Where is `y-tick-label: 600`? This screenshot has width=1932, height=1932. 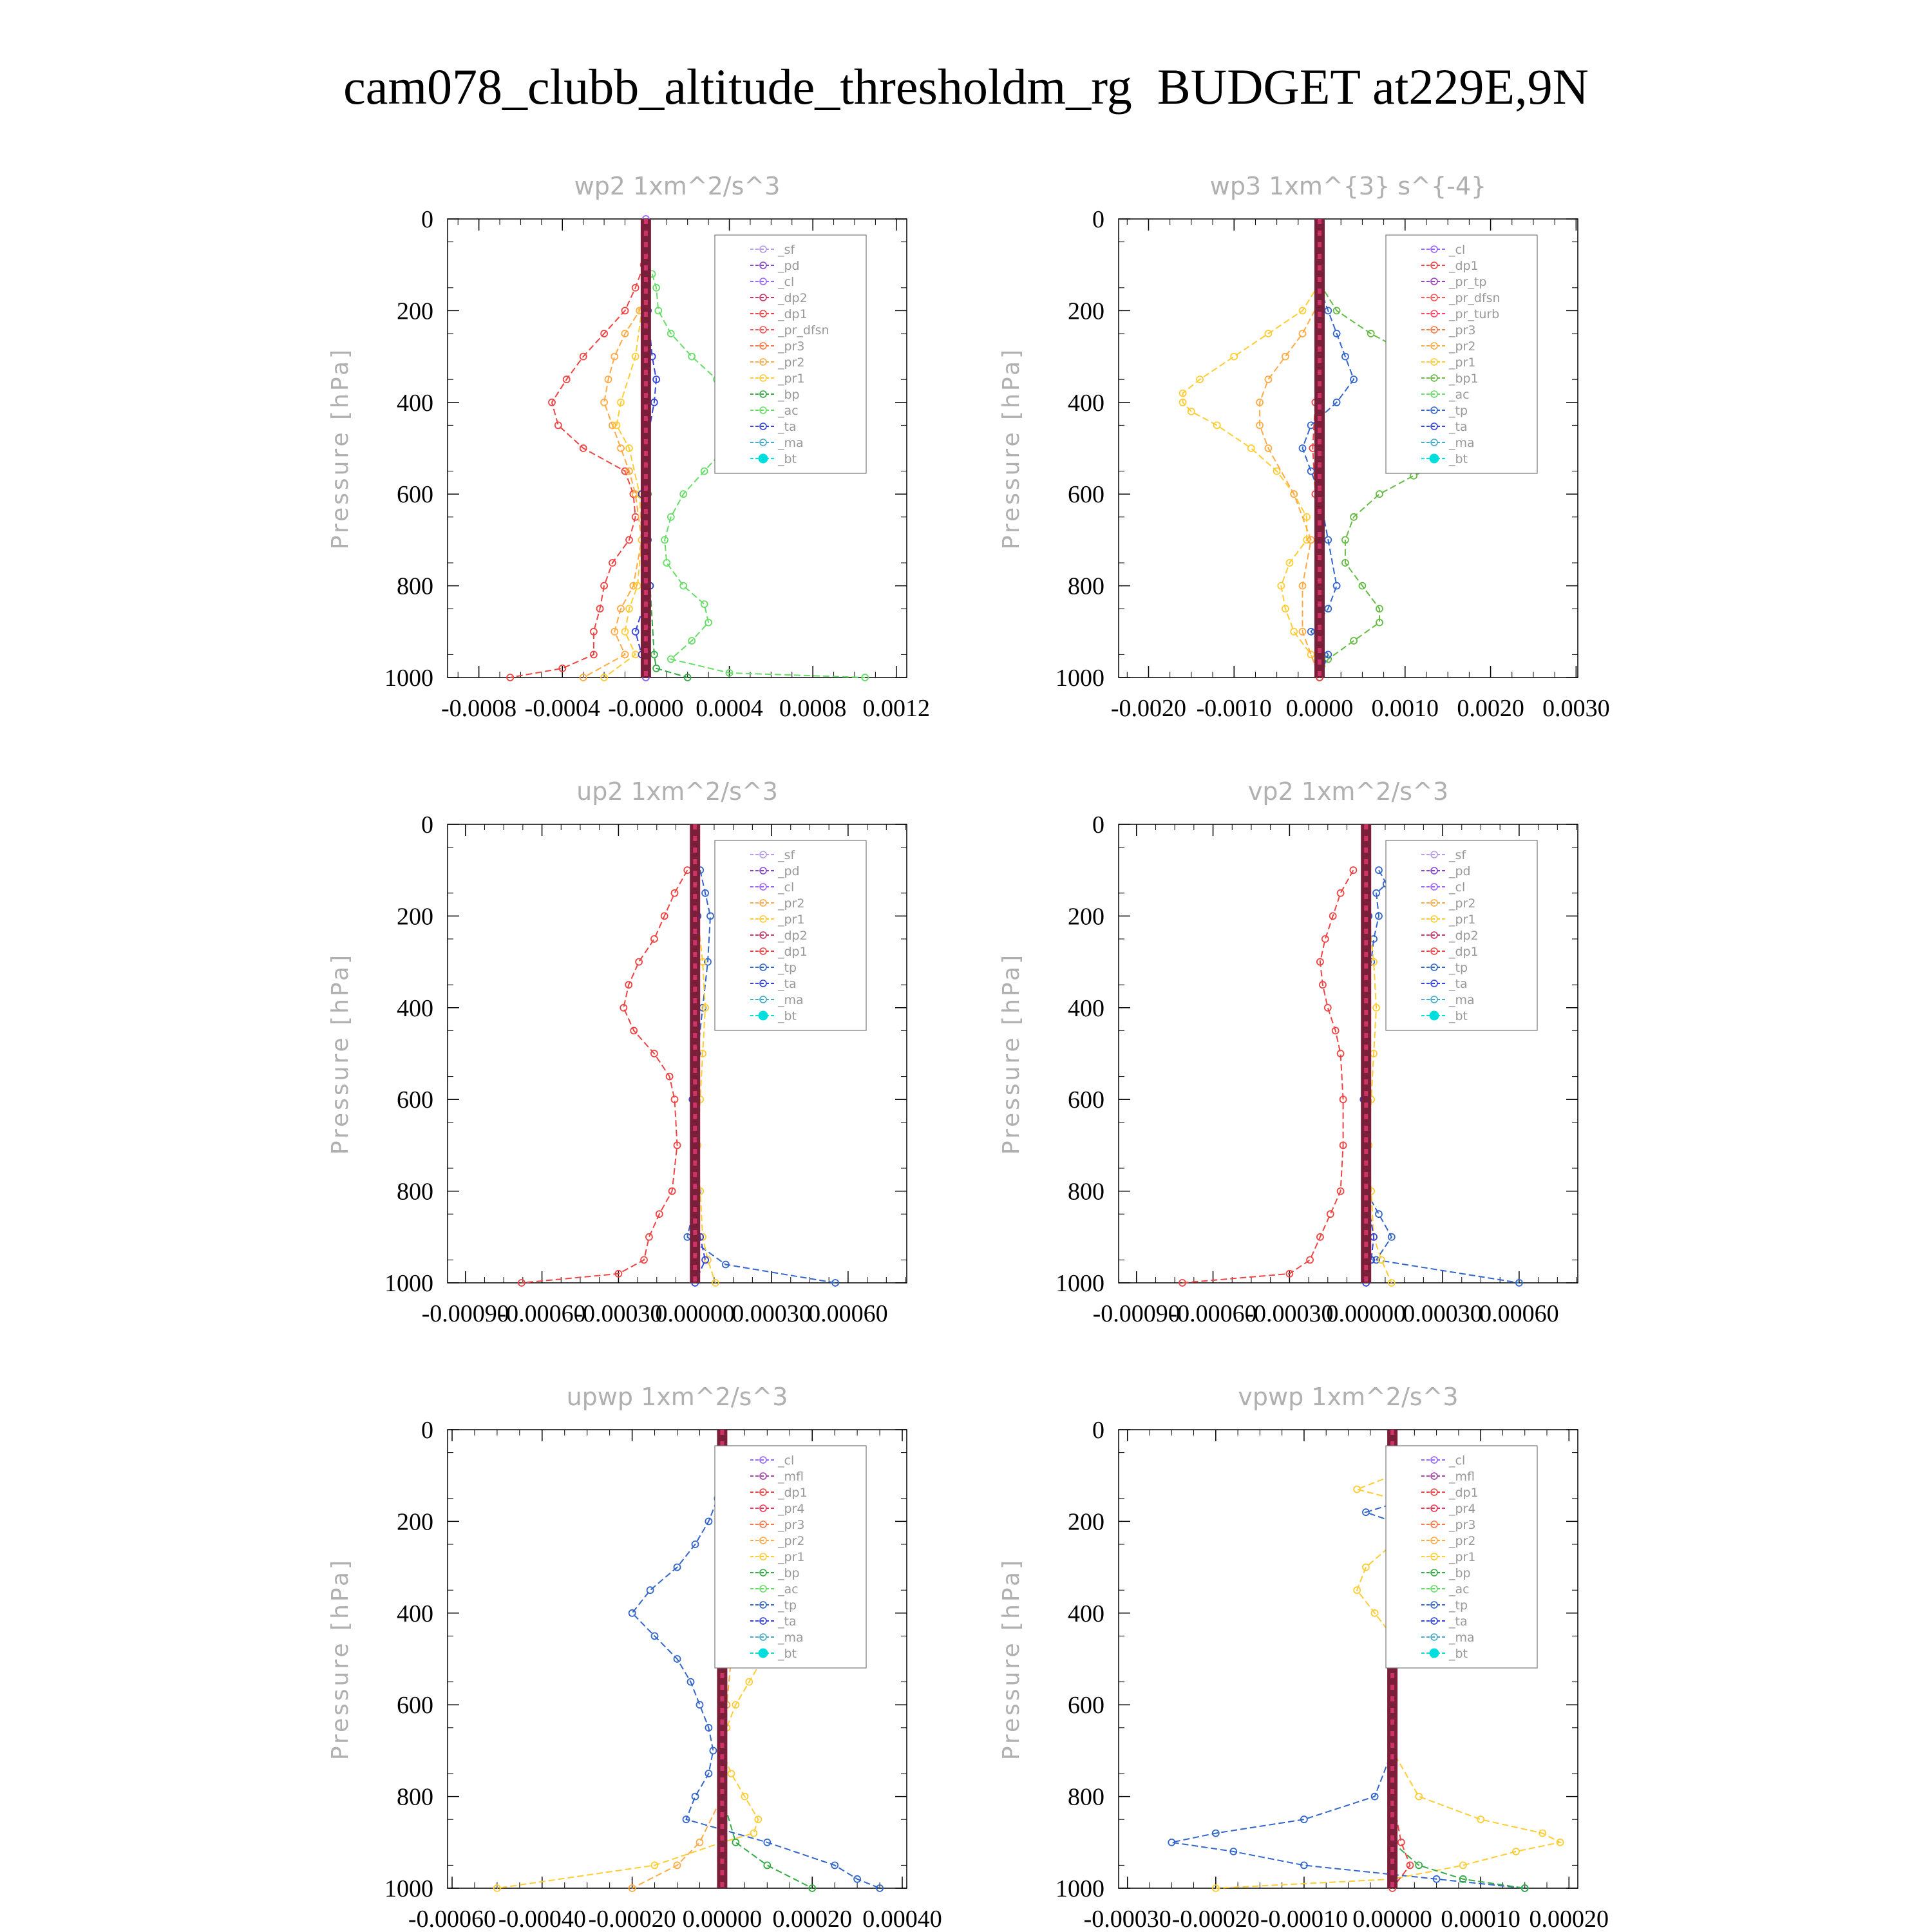
y-tick-label: 600 is located at coordinates (1086, 1099).